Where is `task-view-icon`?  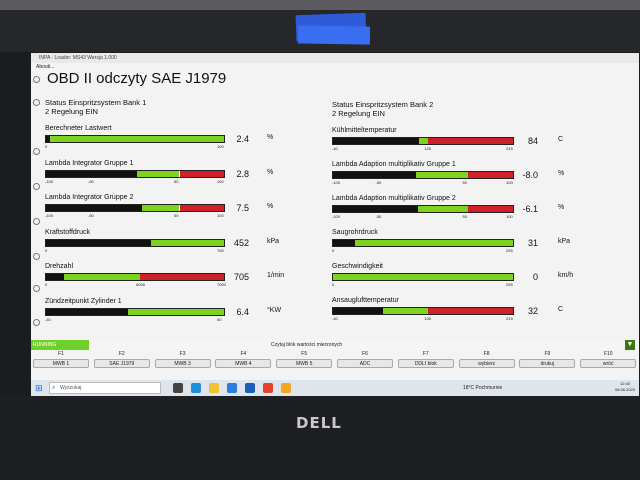 task-view-icon is located at coordinates (178, 388).